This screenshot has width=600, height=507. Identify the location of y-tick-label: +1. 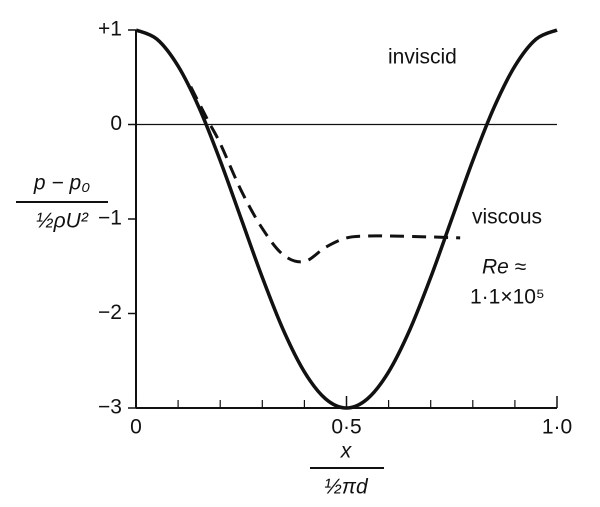
(110, 29).